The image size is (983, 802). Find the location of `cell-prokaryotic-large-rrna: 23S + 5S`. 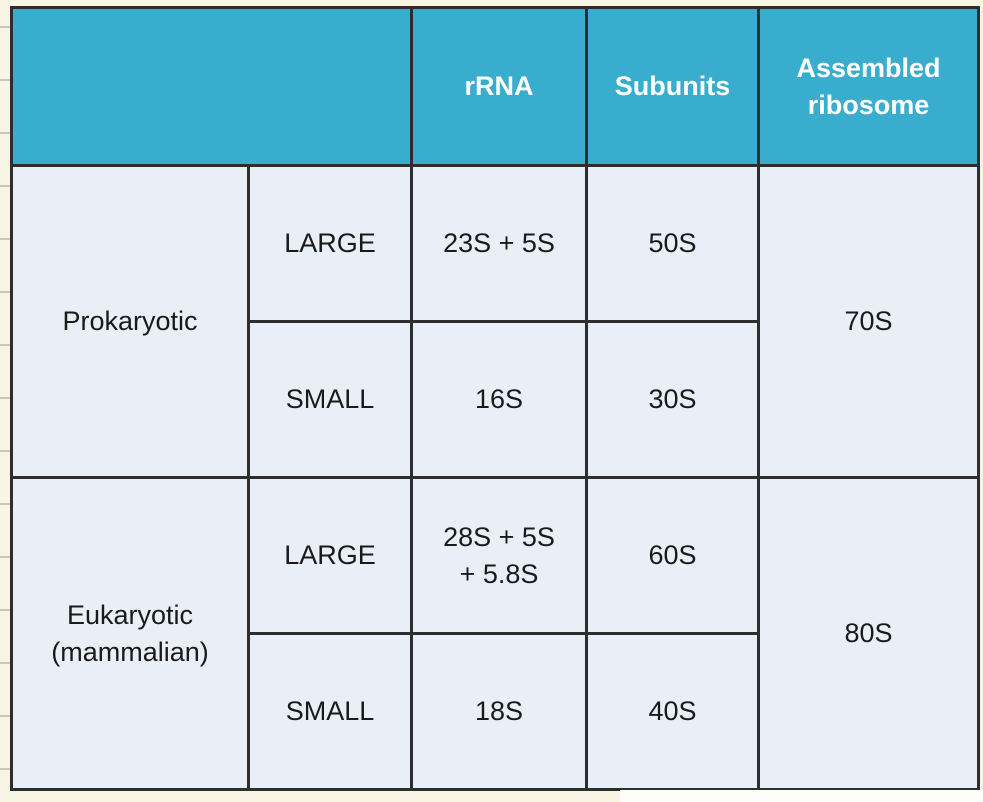

cell-prokaryotic-large-rrna: 23S + 5S is located at coordinates (499, 243).